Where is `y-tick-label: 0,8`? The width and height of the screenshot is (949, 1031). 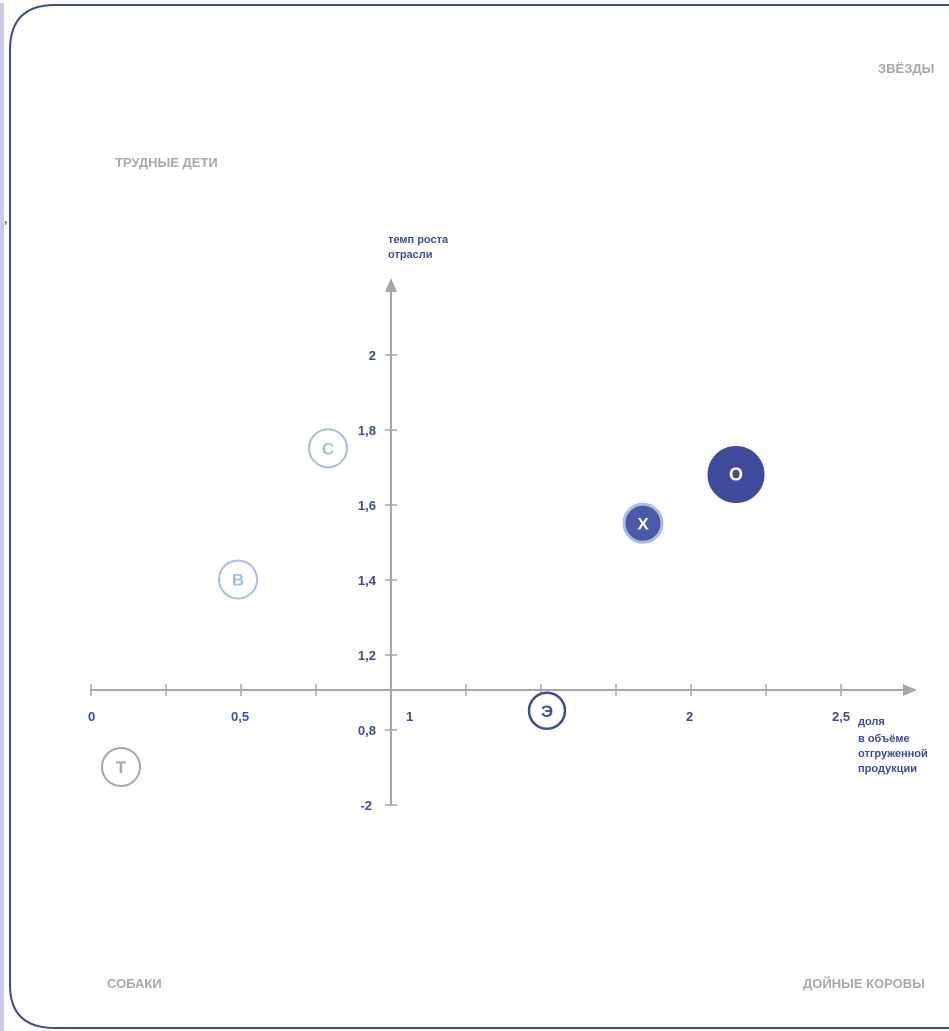 y-tick-label: 0,8 is located at coordinates (367, 730).